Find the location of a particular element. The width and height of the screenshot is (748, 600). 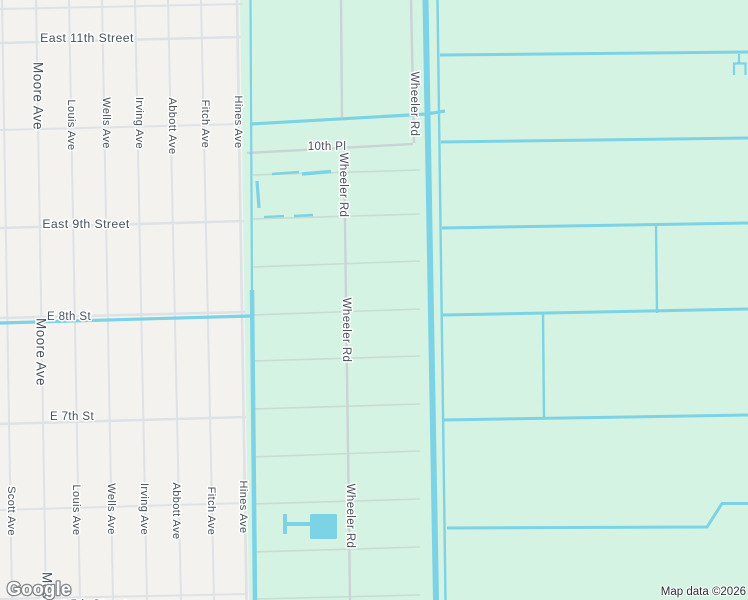

avenue-label-louis-bottom: Louis Ave is located at coordinates (76, 509).